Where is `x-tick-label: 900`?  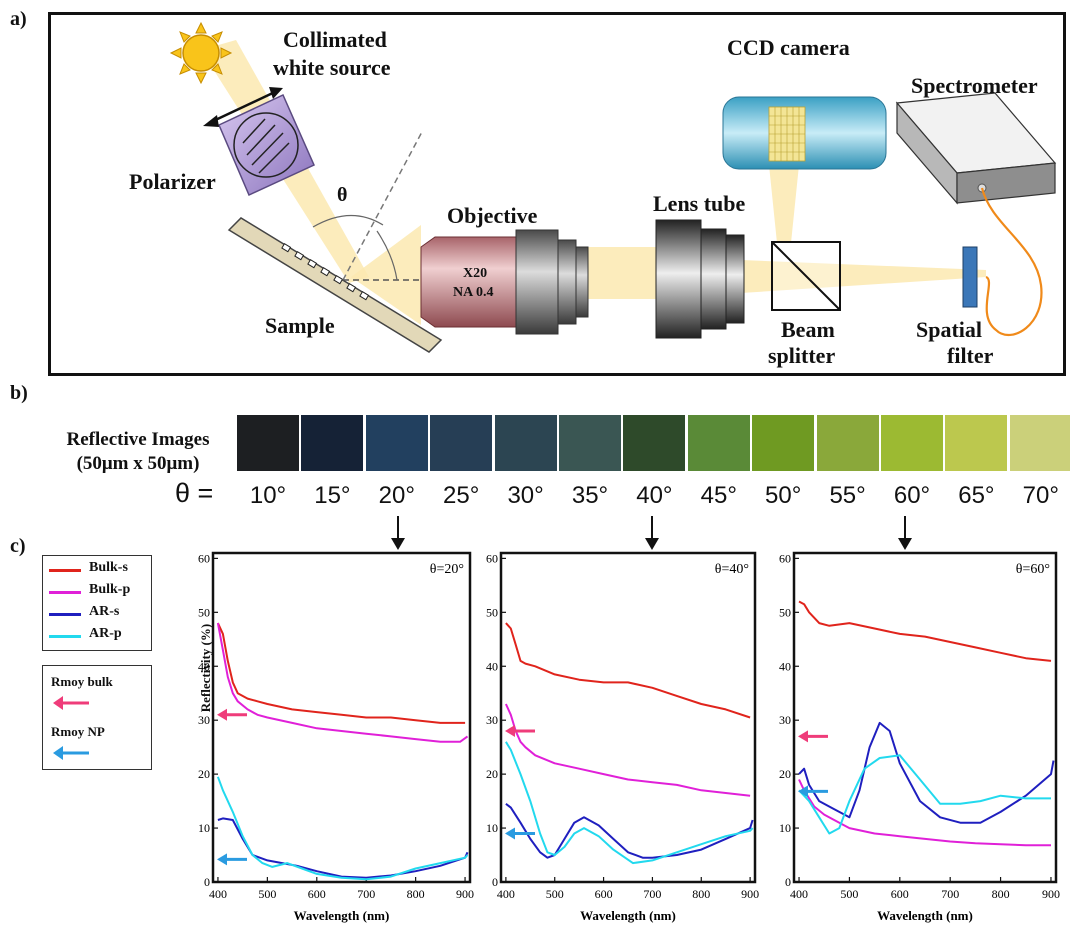
x-tick-label: 900 is located at coordinates (750, 894).